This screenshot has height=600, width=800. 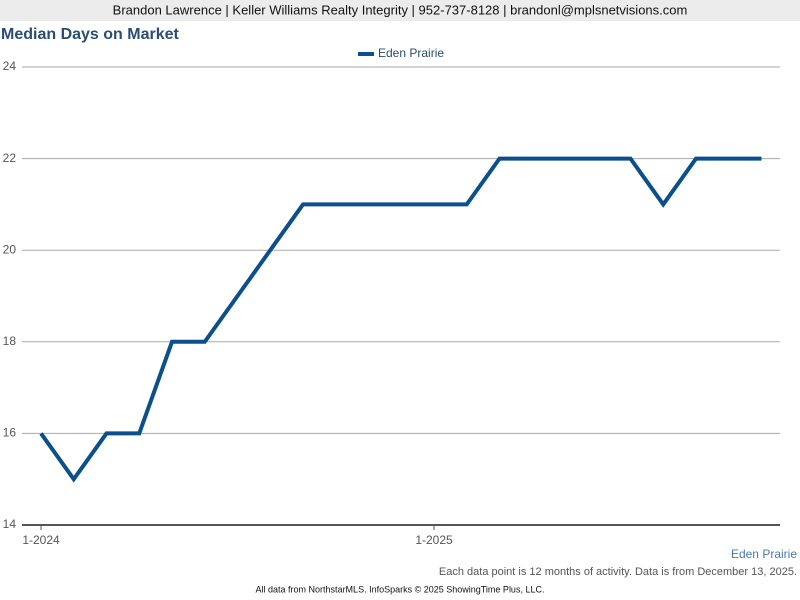 What do you see at coordinates (10, 66) in the screenshot?
I see `y-tick-label: 24` at bounding box center [10, 66].